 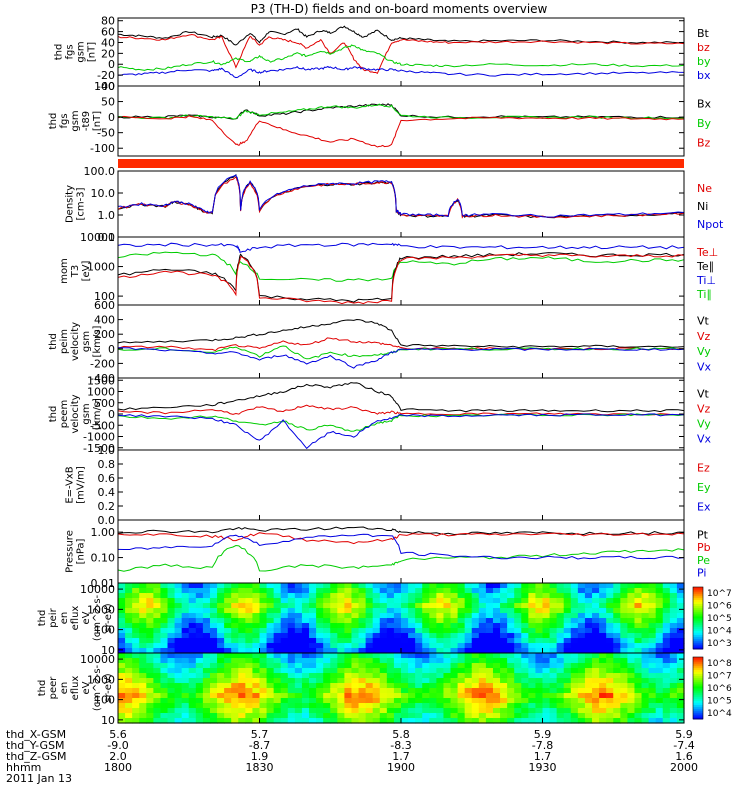 I want to click on colorbar-frame, so click(x=698, y=688).